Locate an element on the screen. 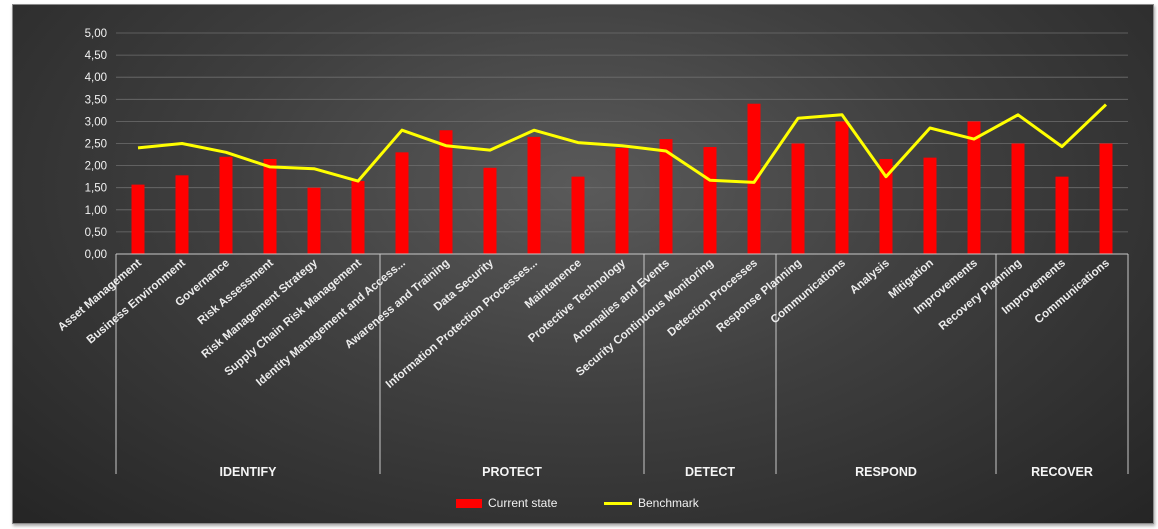 This screenshot has height=529, width=1158. y-tick-label: 0,50 is located at coordinates (96, 233).